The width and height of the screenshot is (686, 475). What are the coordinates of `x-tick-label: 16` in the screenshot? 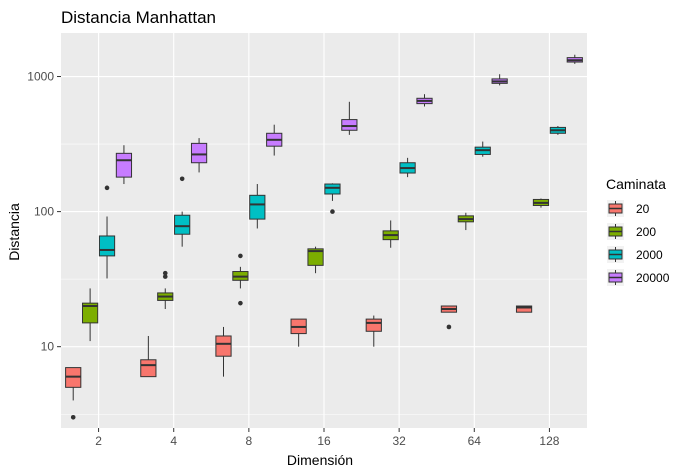 It's located at (324, 441).